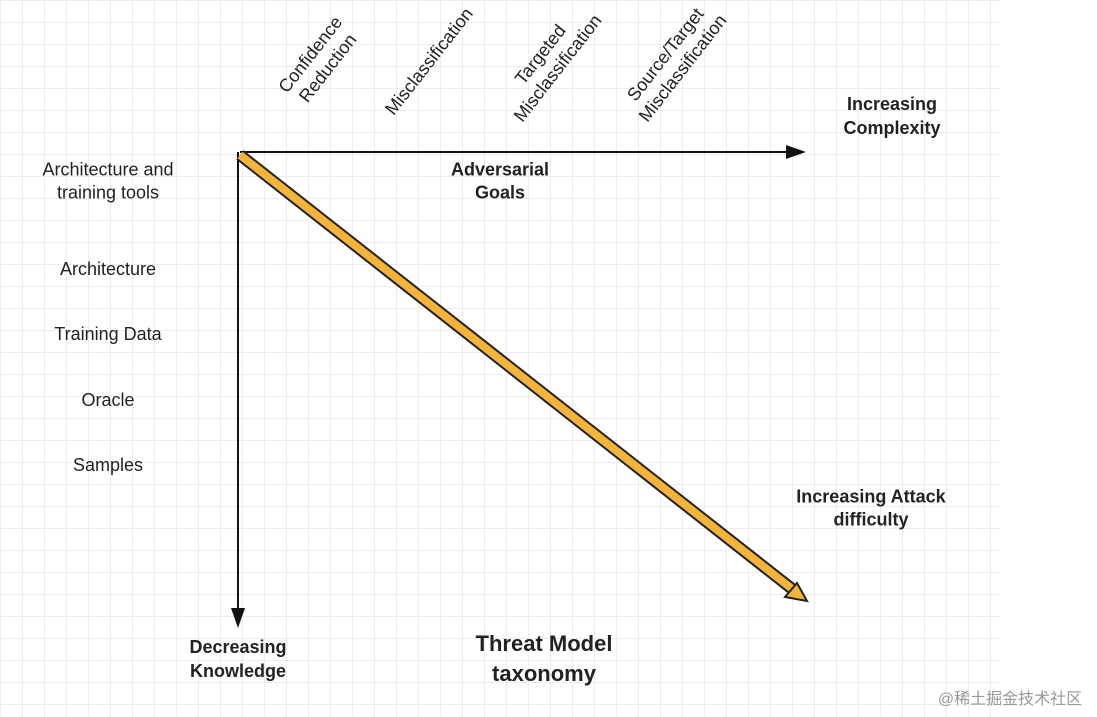  Describe the element at coordinates (107, 169) in the screenshot. I see `knowledge-label: Architecture and` at that location.